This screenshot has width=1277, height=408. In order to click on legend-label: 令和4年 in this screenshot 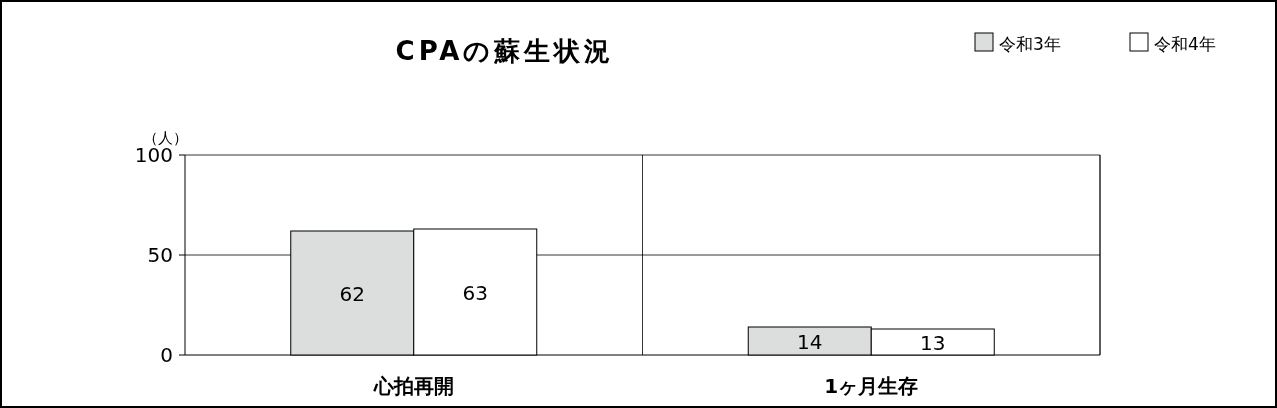, I will do `click(1185, 44)`.